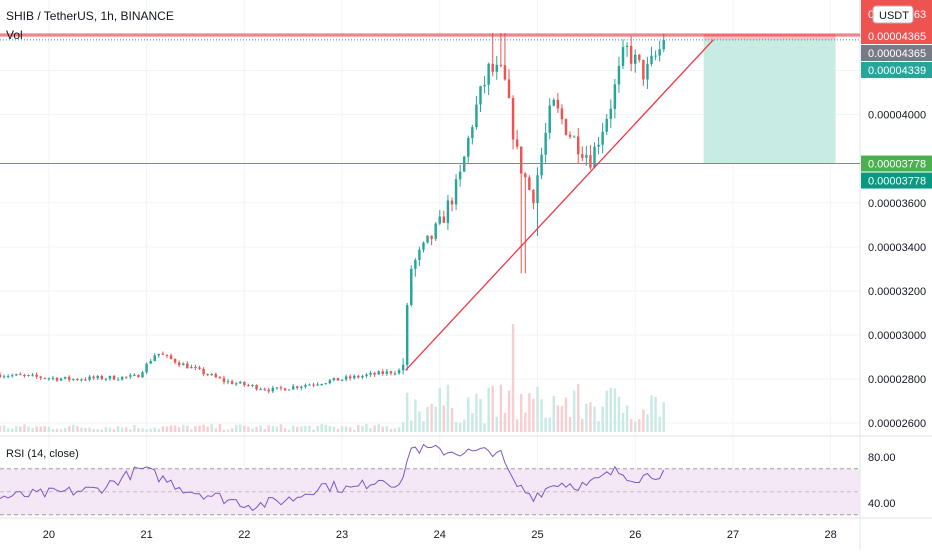 Image resolution: width=932 pixels, height=555 pixels. Describe the element at coordinates (14, 35) in the screenshot. I see `volume-label: Vol` at that location.